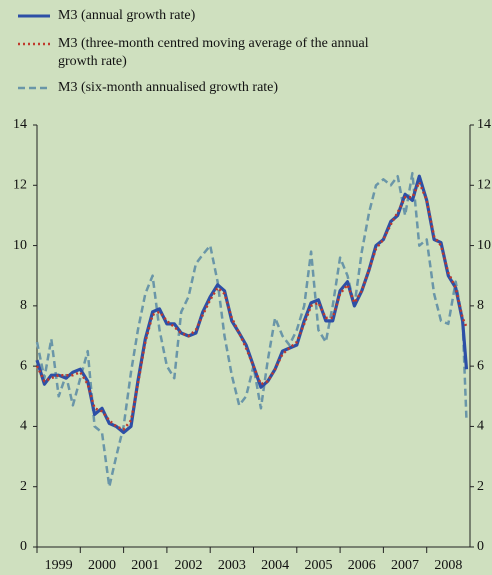  Describe the element at coordinates (480, 426) in the screenshot. I see `y2-tick-label: 4` at that location.